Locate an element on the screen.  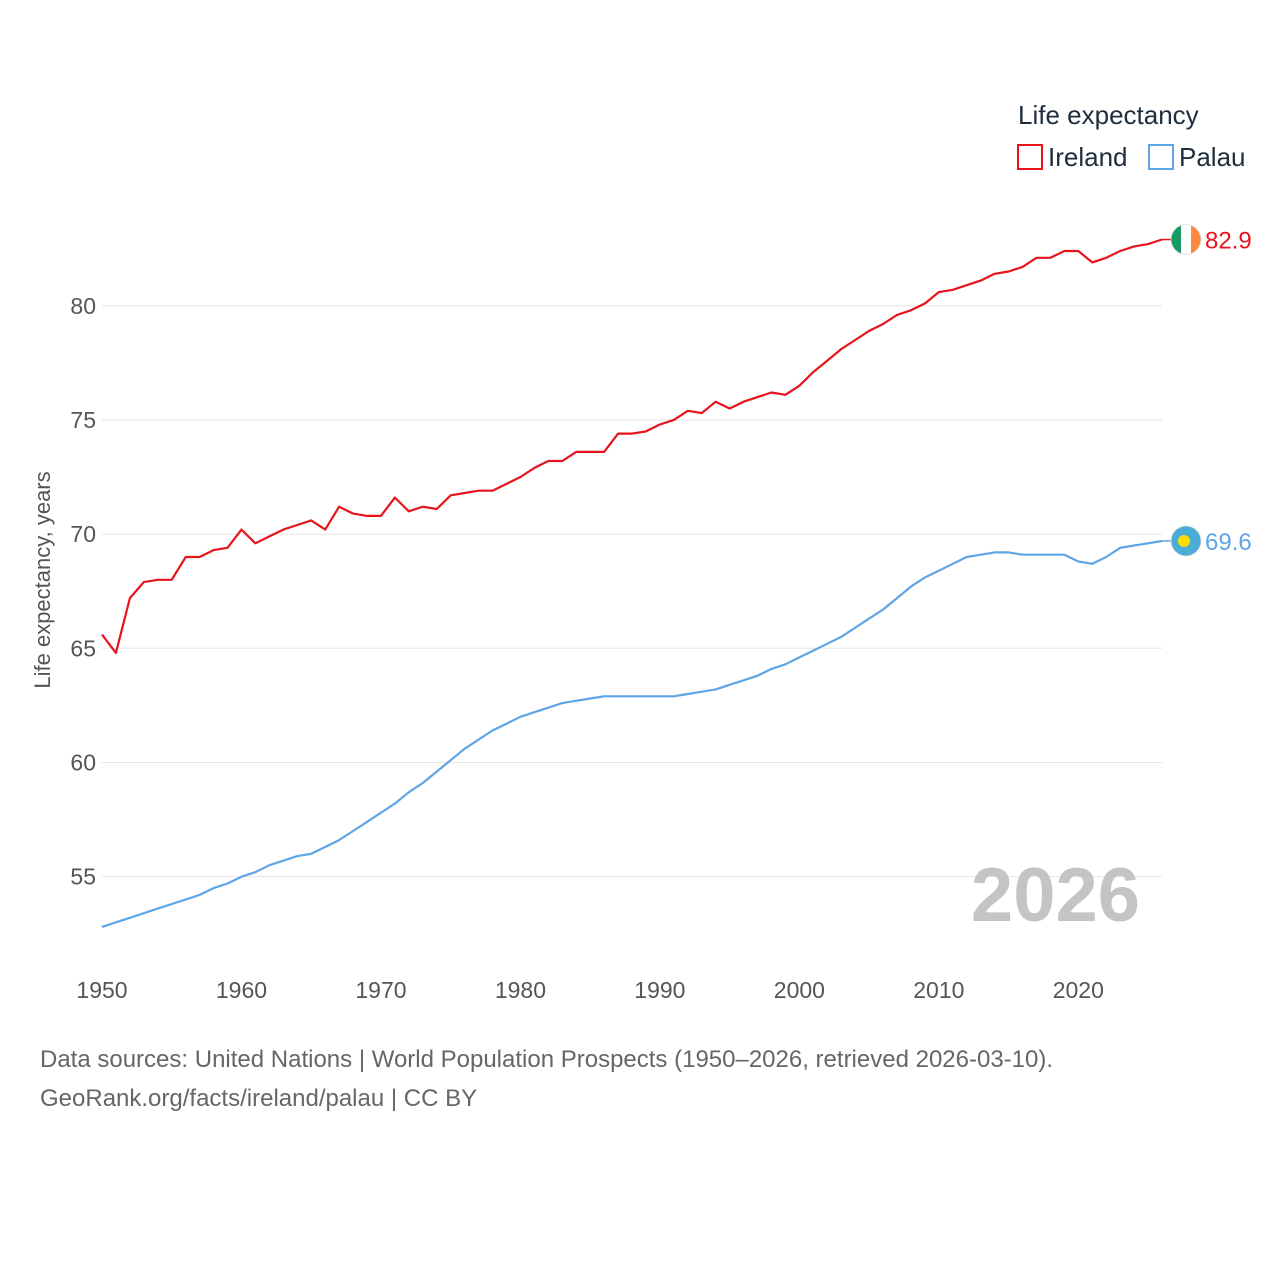
x-tick-label: 1980 is located at coordinates (520, 990).